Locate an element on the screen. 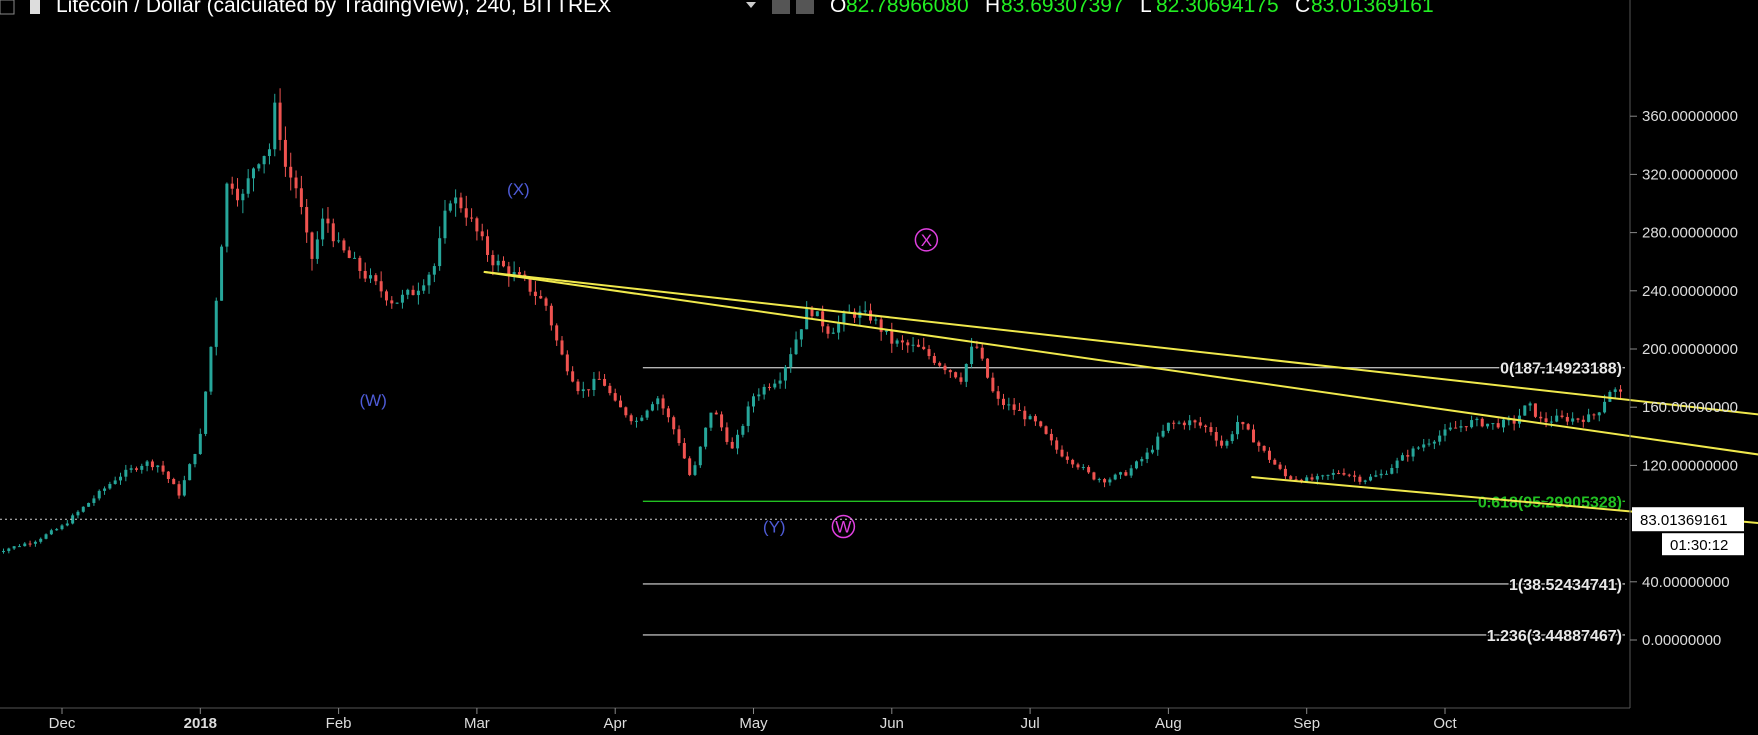 Image resolution: width=1758 pixels, height=735 pixels. time-tick-label: Oct is located at coordinates (1445, 723).